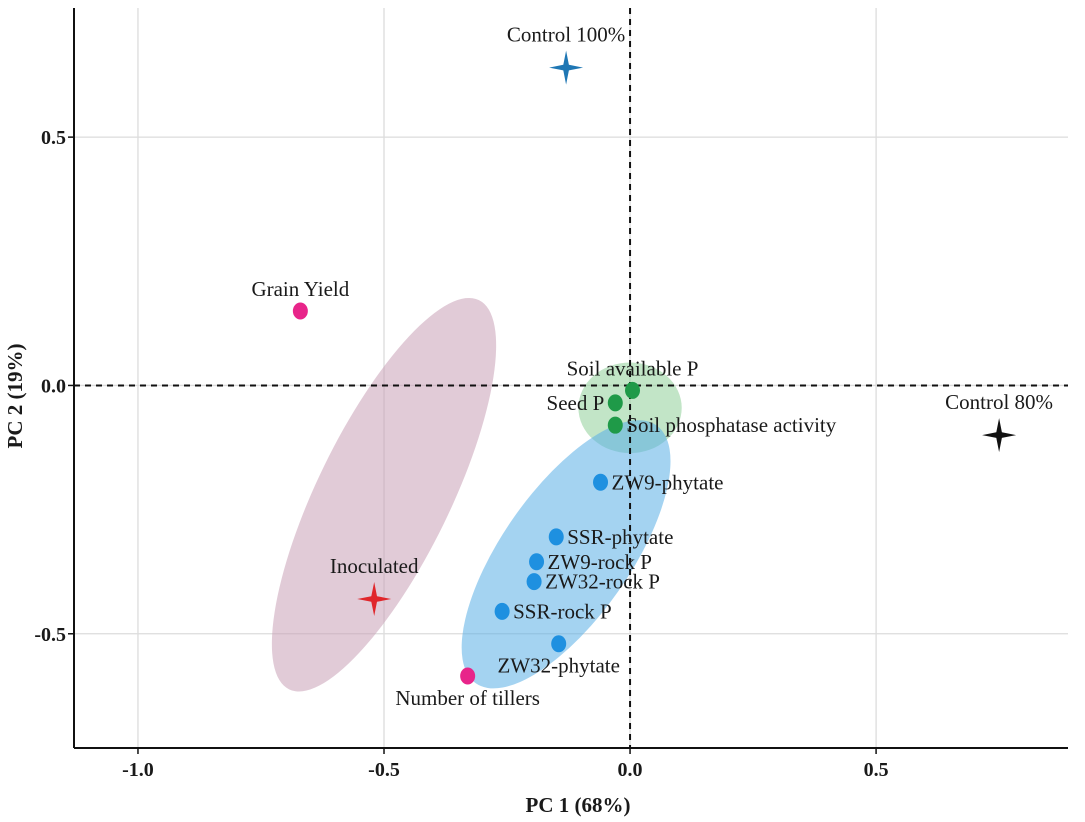  Describe the element at coordinates (633, 390) in the screenshot. I see `point-soil-available-p` at that location.